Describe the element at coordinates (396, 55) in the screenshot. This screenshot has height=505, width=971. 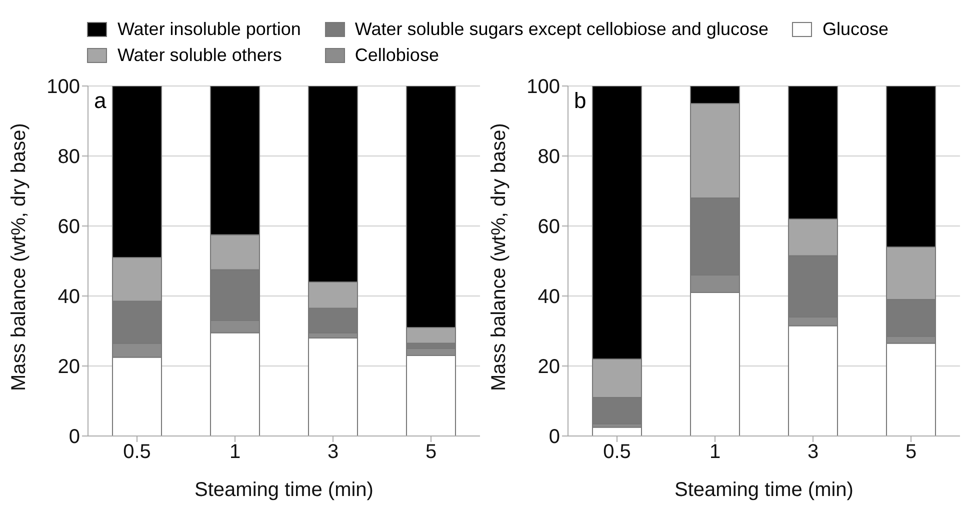
I see `legend-label: Cellobiose` at that location.